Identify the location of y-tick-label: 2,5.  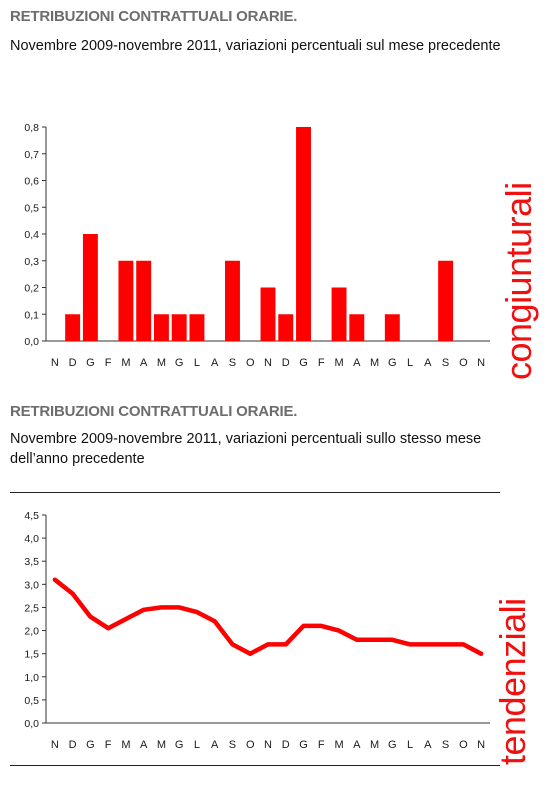
(31, 608).